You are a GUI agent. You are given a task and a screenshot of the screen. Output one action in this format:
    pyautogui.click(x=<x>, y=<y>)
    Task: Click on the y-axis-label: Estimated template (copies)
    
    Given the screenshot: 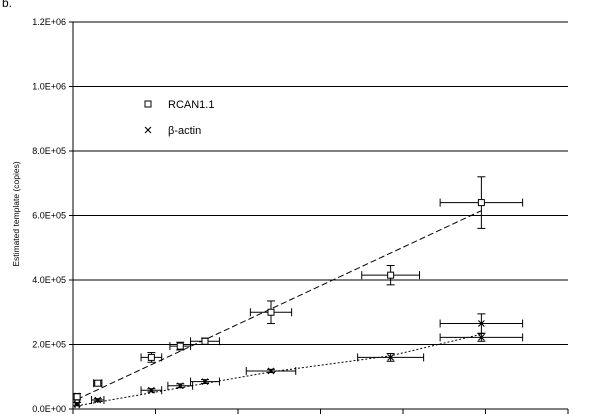 What is the action you would take?
    pyautogui.click(x=16, y=214)
    